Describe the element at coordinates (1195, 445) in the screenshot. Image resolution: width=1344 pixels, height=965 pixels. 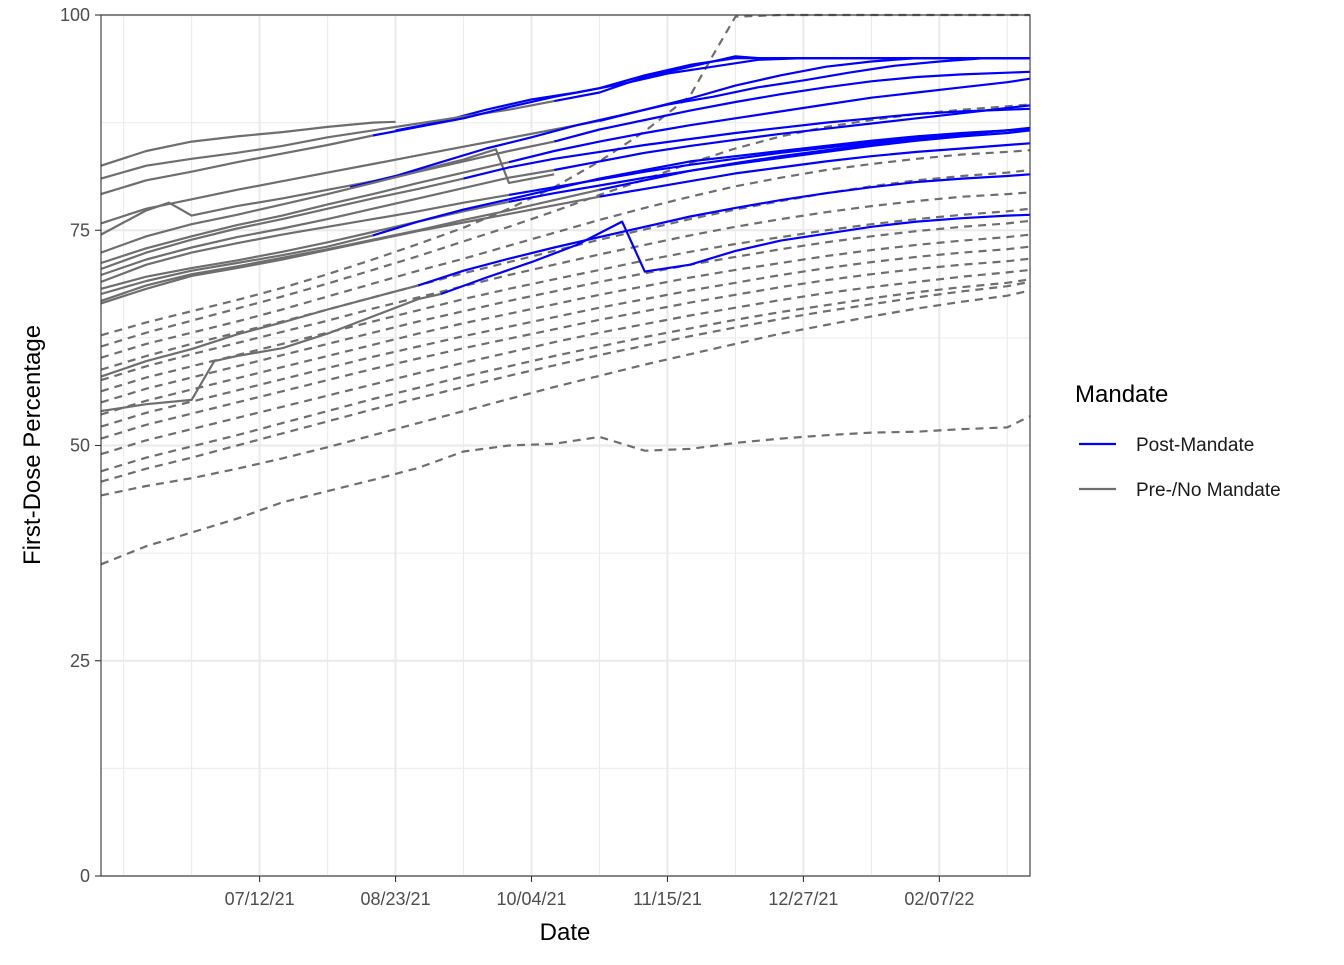
I see `legend-label-post-mandate: Post-Mandate` at that location.